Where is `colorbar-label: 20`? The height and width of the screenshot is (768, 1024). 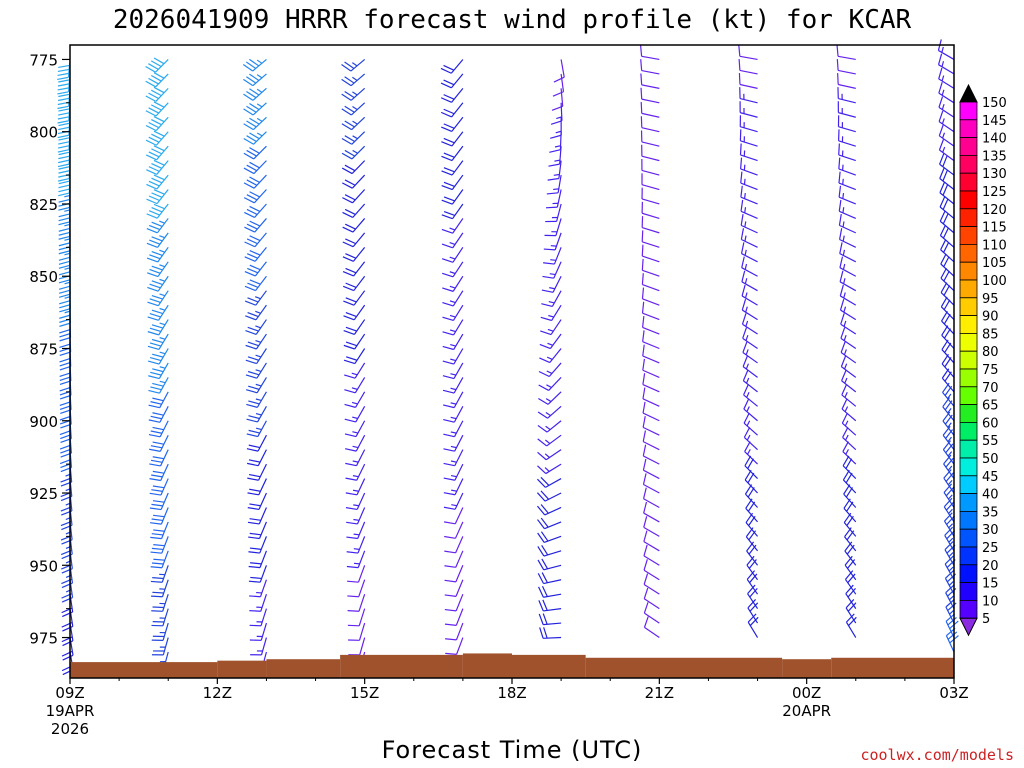 colorbar-label: 20 is located at coordinates (990, 566).